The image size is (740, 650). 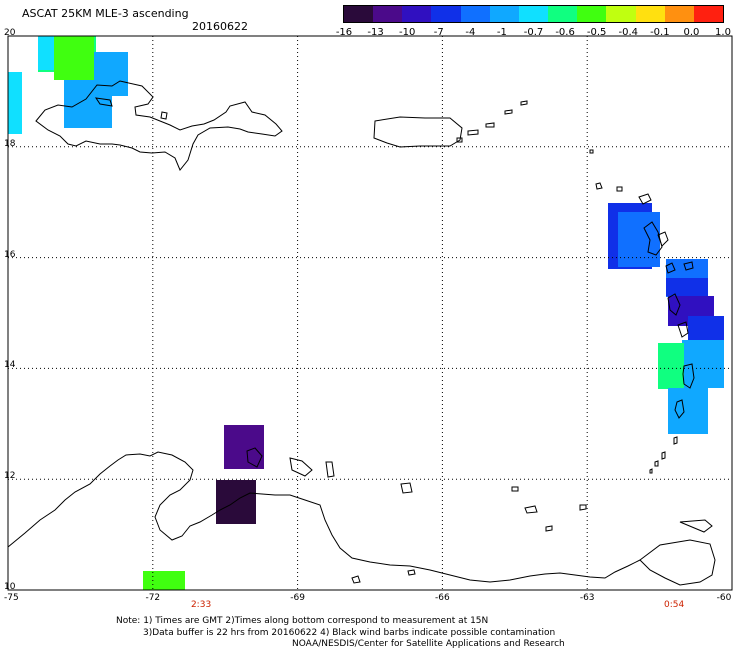 What do you see at coordinates (674, 605) in the screenshot?
I see `pass-time-label: 0:54` at bounding box center [674, 605].